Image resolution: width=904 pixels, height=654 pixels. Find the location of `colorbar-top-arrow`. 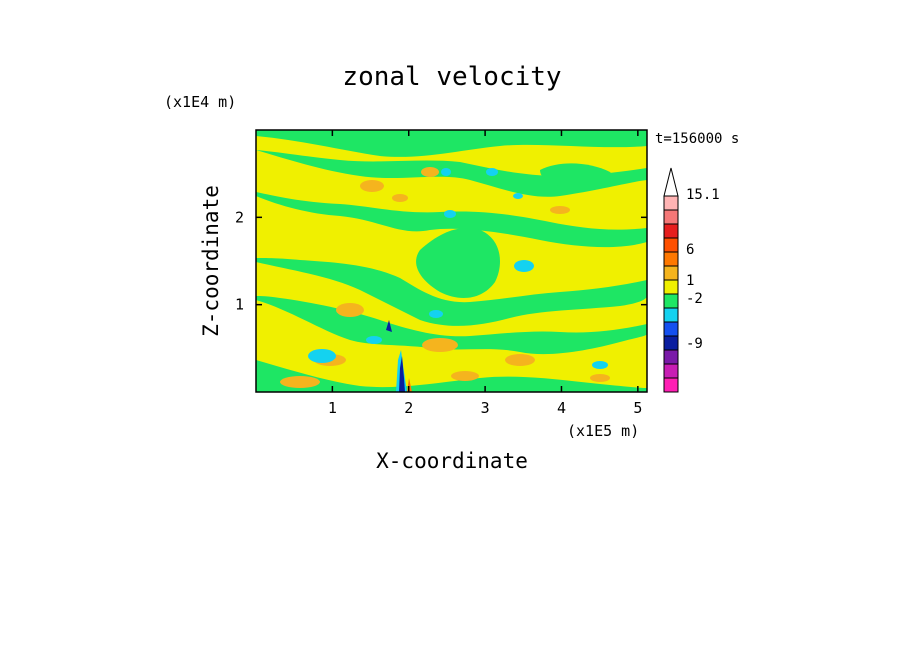

colorbar-top-arrow is located at coordinates (671, 182).